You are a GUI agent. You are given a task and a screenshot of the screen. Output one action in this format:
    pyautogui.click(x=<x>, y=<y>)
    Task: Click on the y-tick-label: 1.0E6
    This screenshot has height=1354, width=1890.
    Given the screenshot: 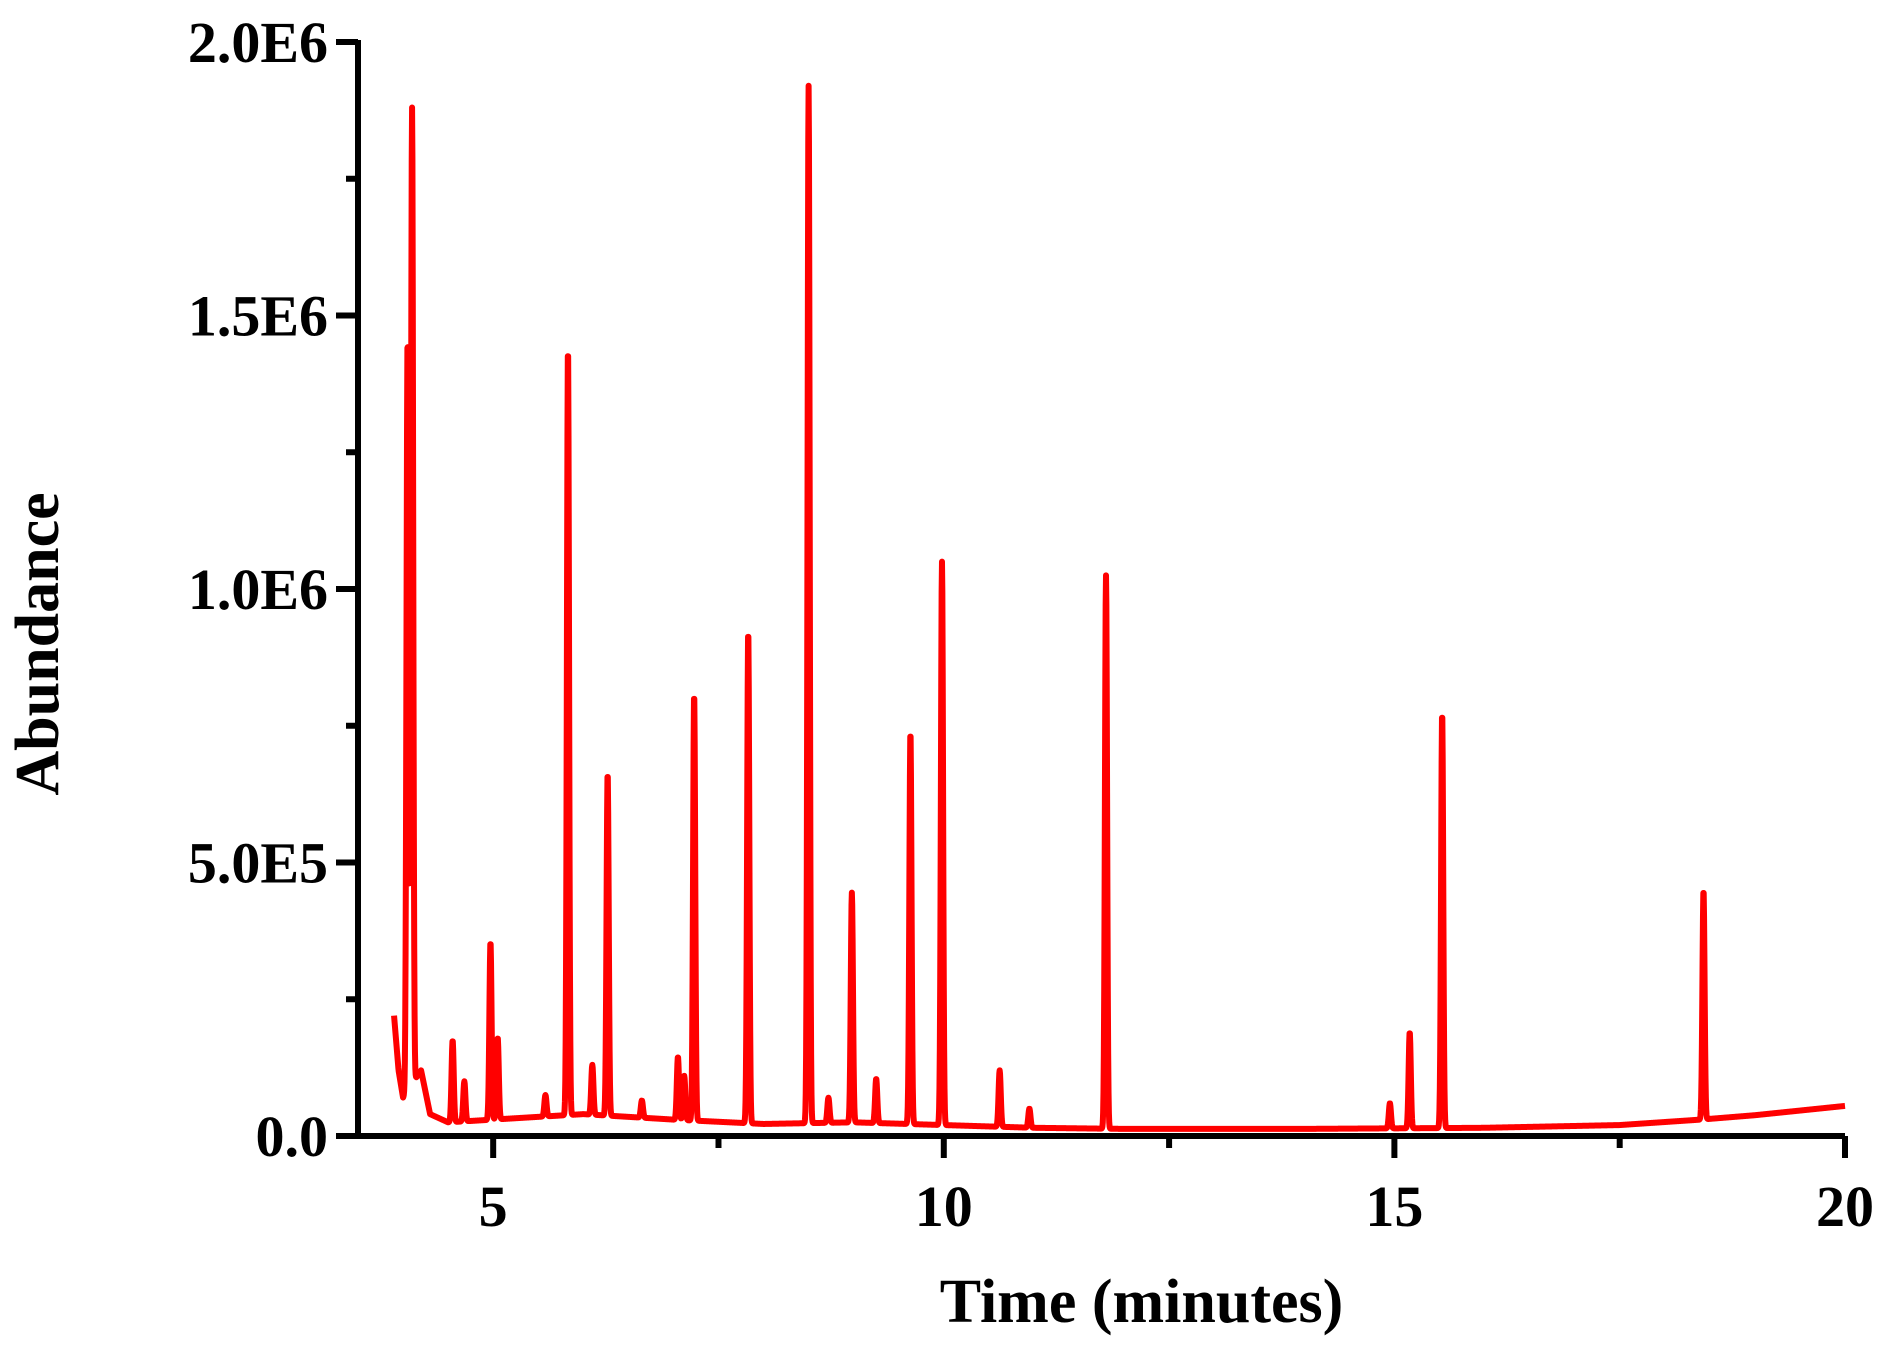 What is the action you would take?
    pyautogui.click(x=258, y=589)
    